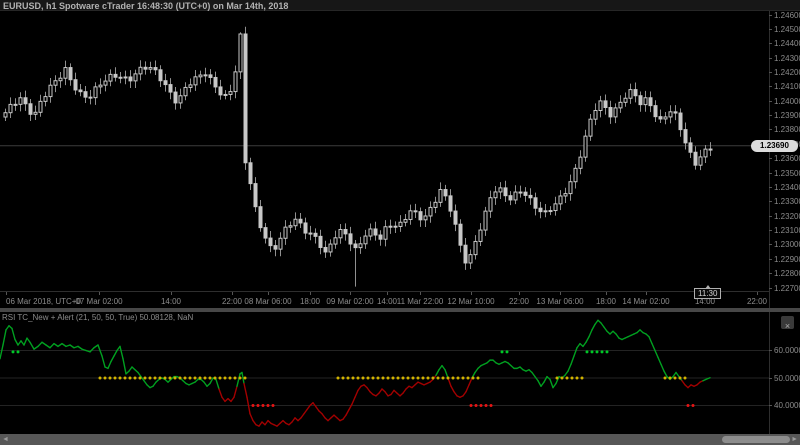  What do you see at coordinates (5, 439) in the screenshot?
I see `scroll-left-icon: ◄` at bounding box center [5, 439].